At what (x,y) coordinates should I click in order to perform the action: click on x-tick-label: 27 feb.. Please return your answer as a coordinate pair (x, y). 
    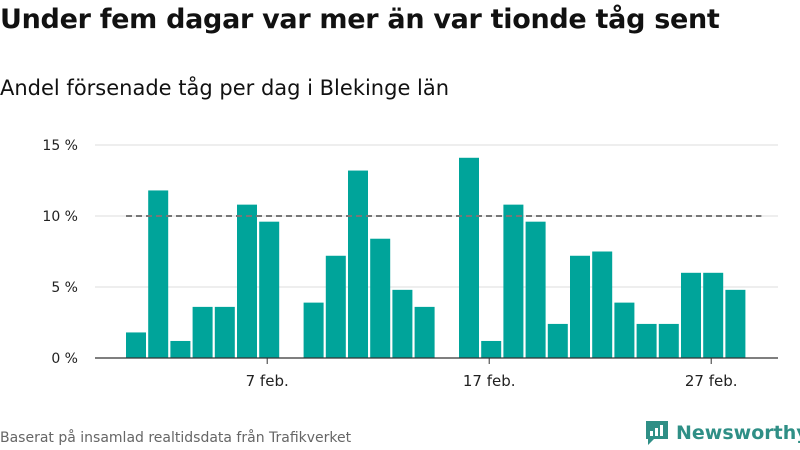
    Looking at the image, I should click on (711, 381).